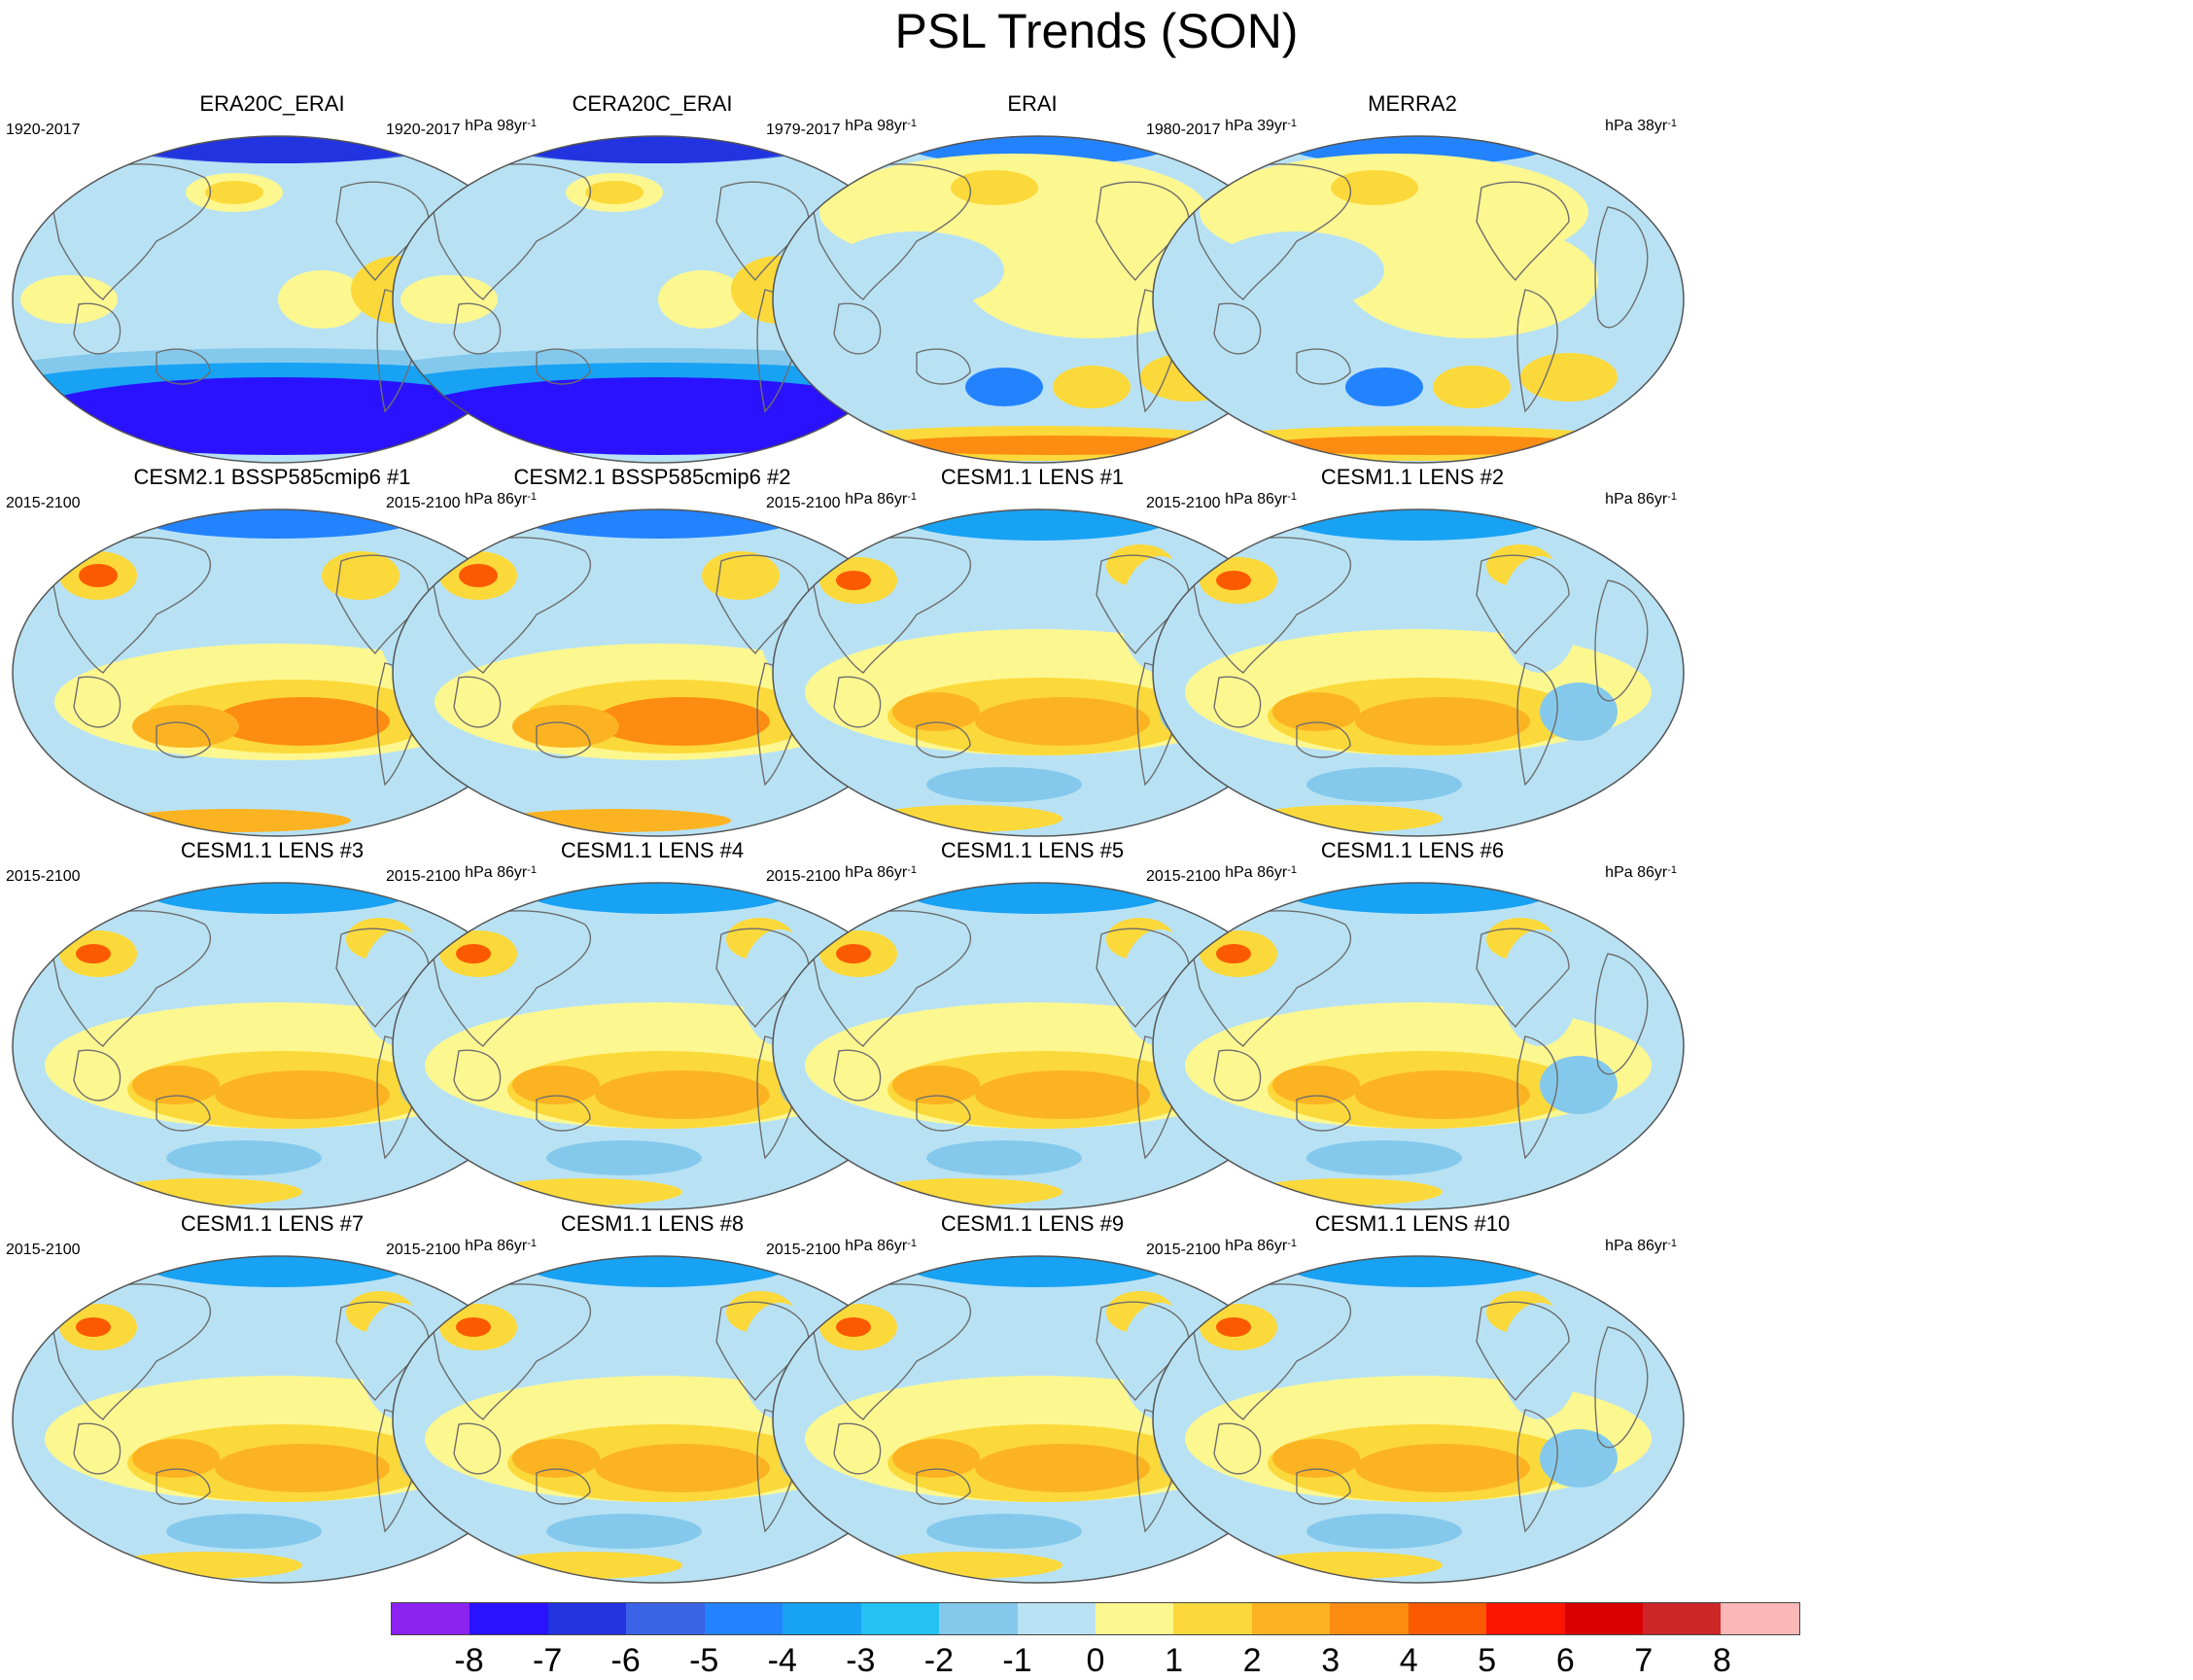 The image size is (2193, 1680). Describe the element at coordinates (1032, 477) in the screenshot. I see `panel-title: CESM1.1 LENS #1` at that location.